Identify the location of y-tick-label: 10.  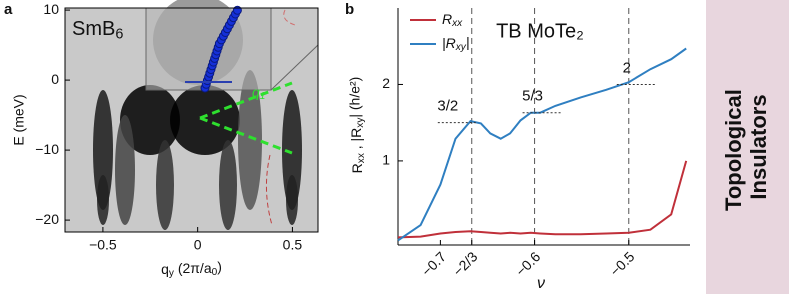
(51, 9).